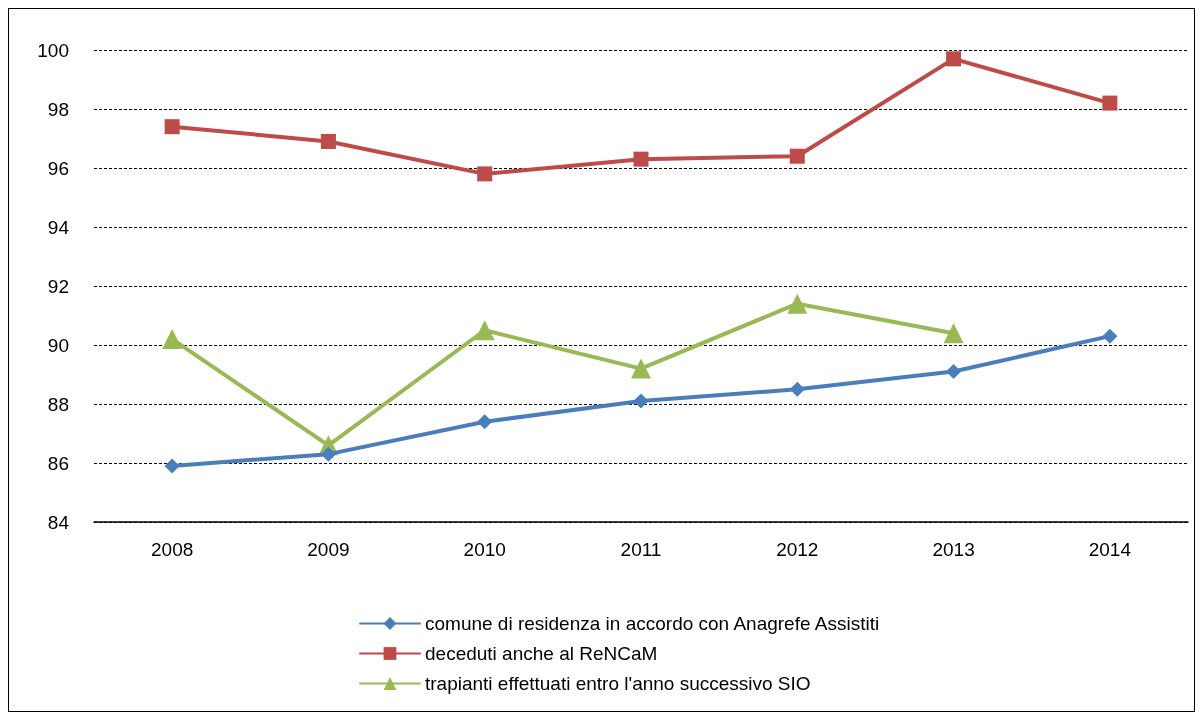 The height and width of the screenshot is (720, 1203). I want to click on x-tick-label: 2008, so click(172, 549).